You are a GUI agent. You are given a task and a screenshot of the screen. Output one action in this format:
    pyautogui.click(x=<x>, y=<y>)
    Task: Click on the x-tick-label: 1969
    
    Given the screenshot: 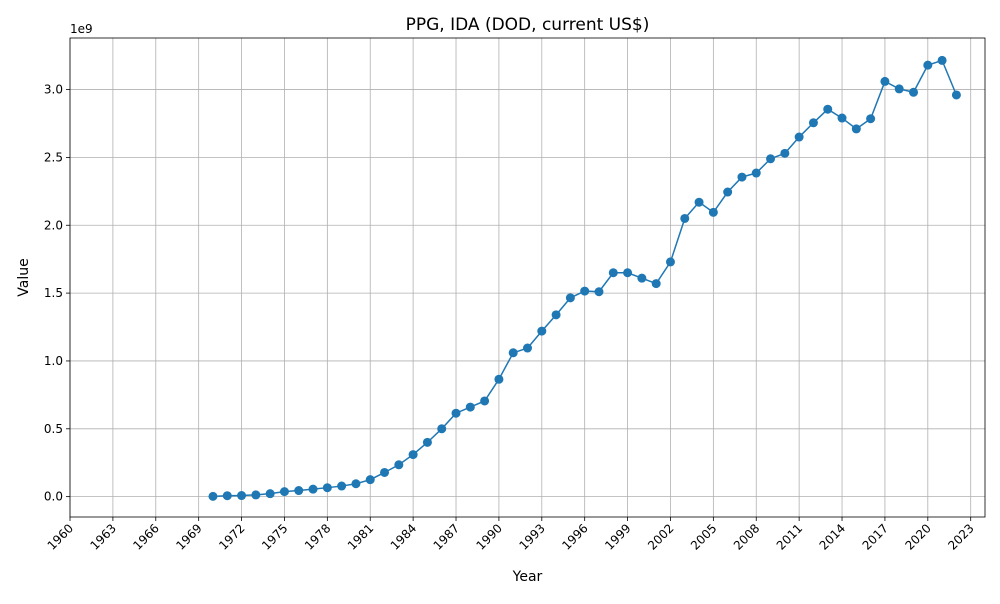 What is the action you would take?
    pyautogui.click(x=188, y=536)
    